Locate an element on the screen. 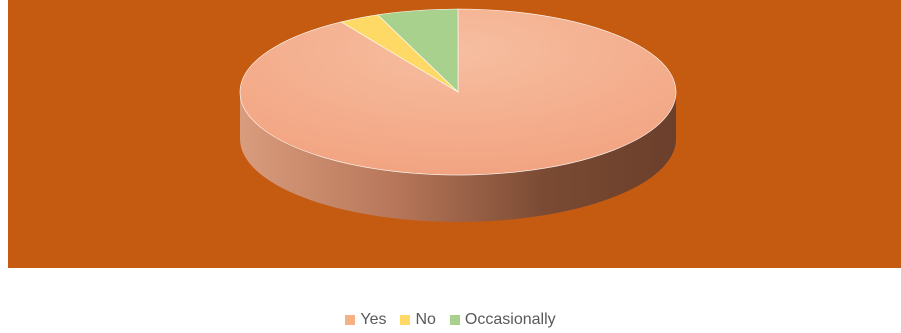  legend-swatch-occasionally is located at coordinates (454, 320).